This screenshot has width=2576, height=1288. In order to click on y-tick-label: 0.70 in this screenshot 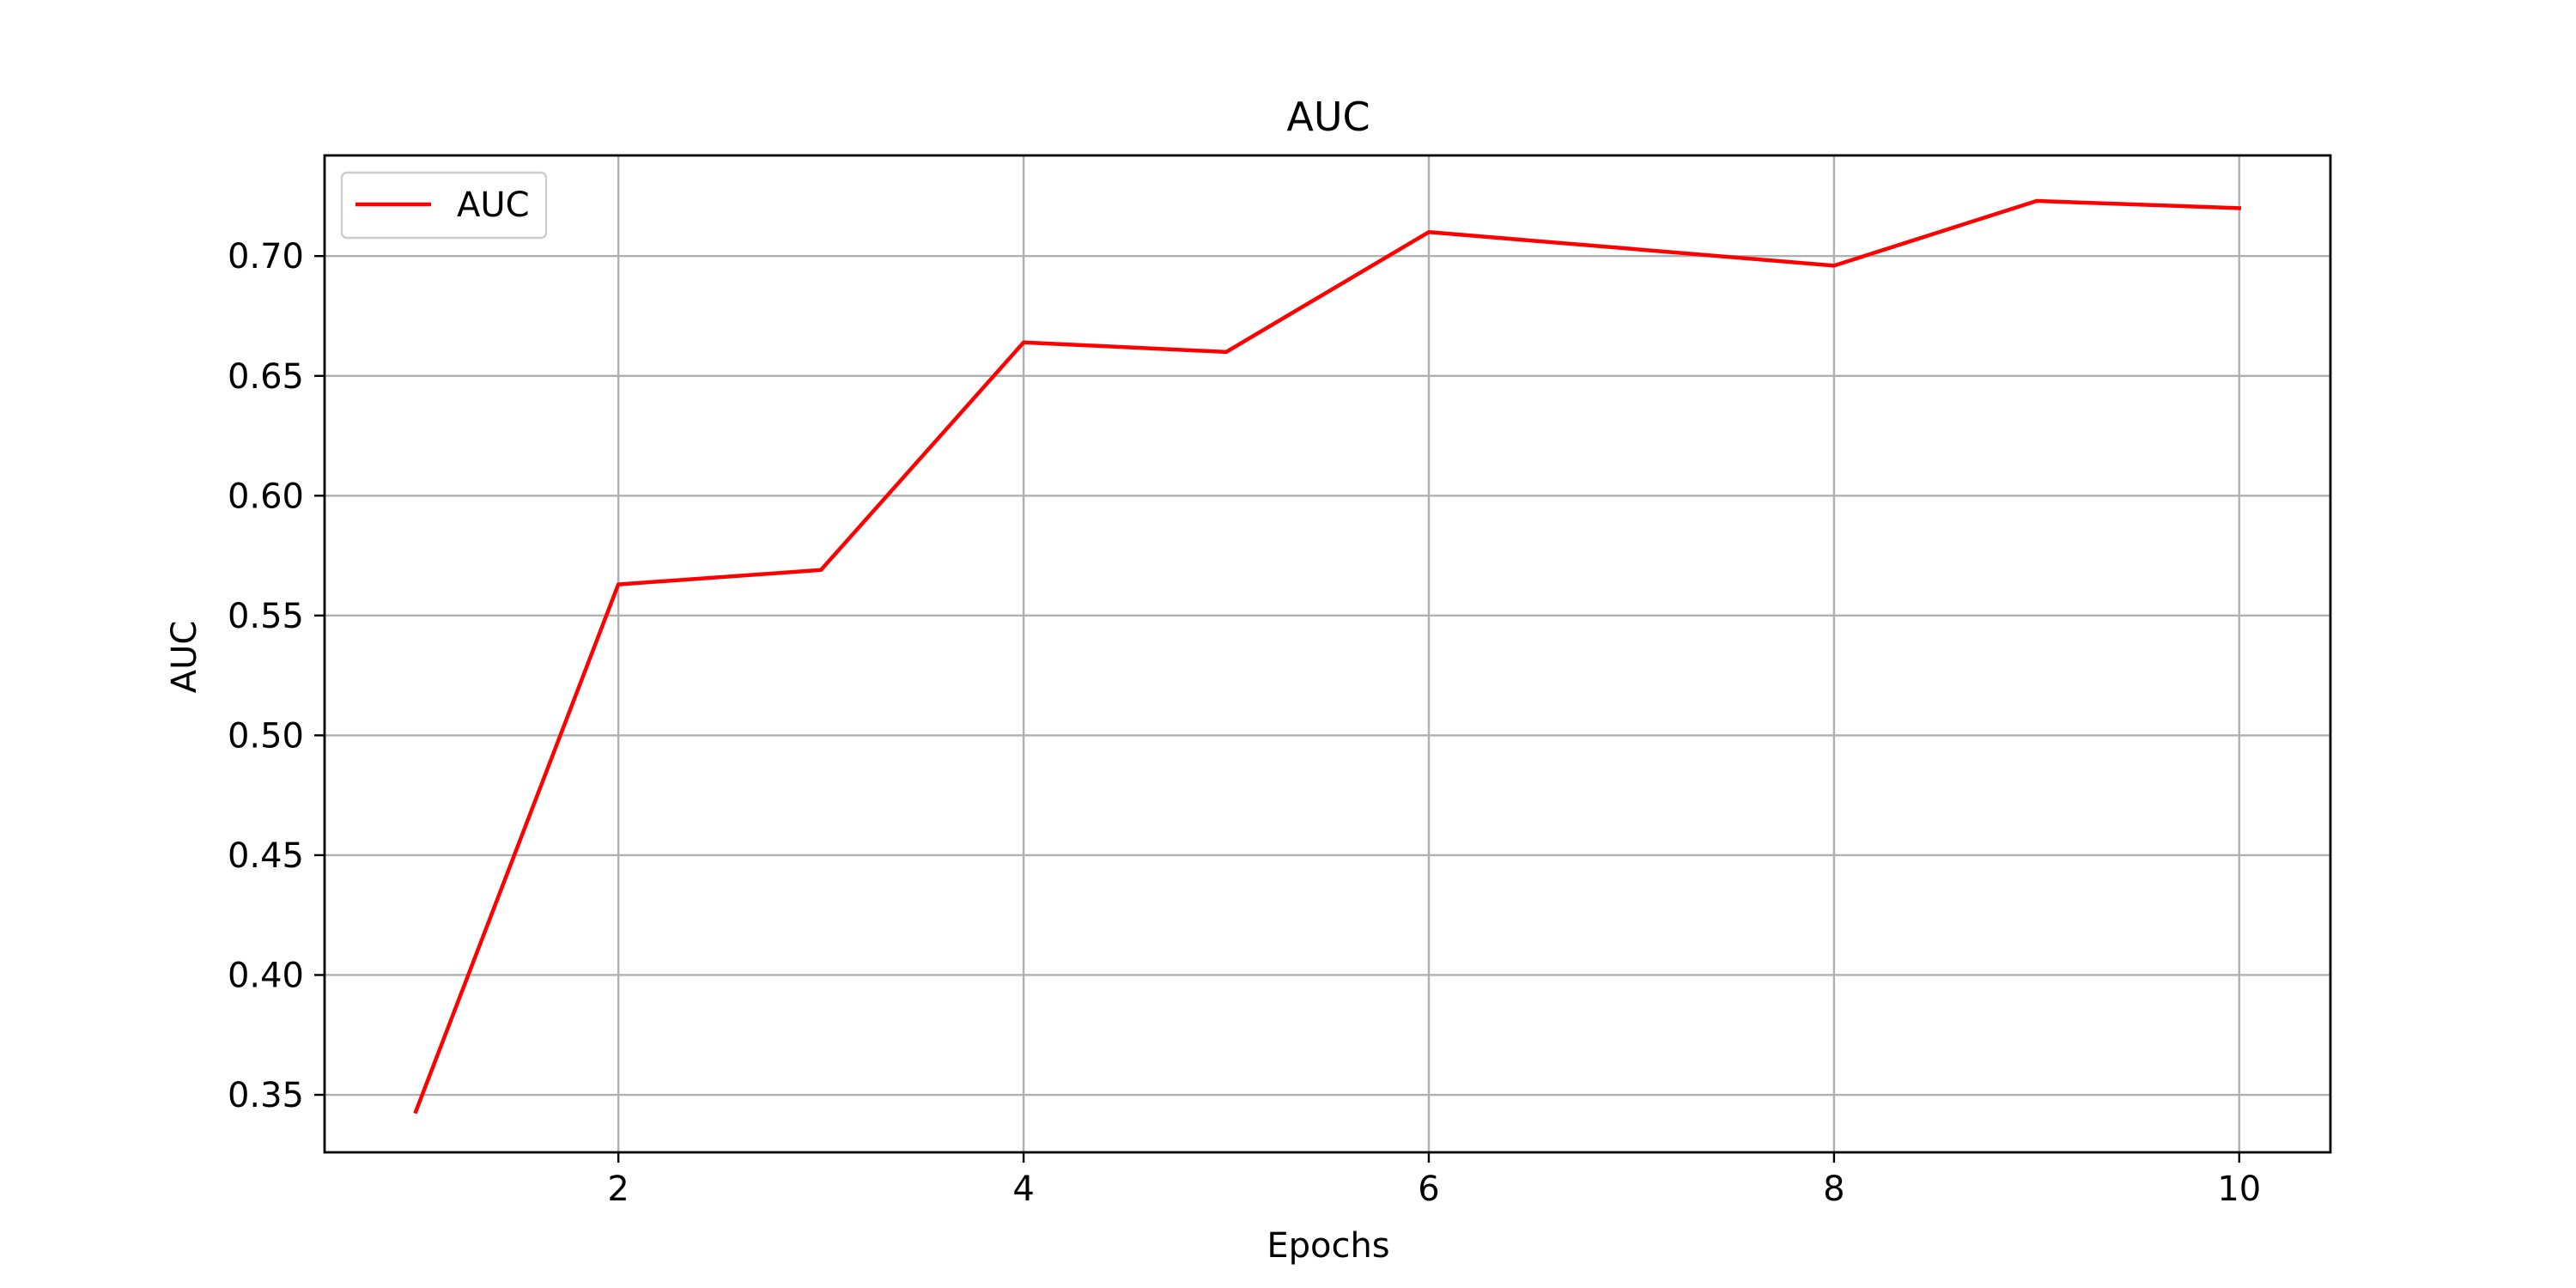, I will do `click(266, 257)`.